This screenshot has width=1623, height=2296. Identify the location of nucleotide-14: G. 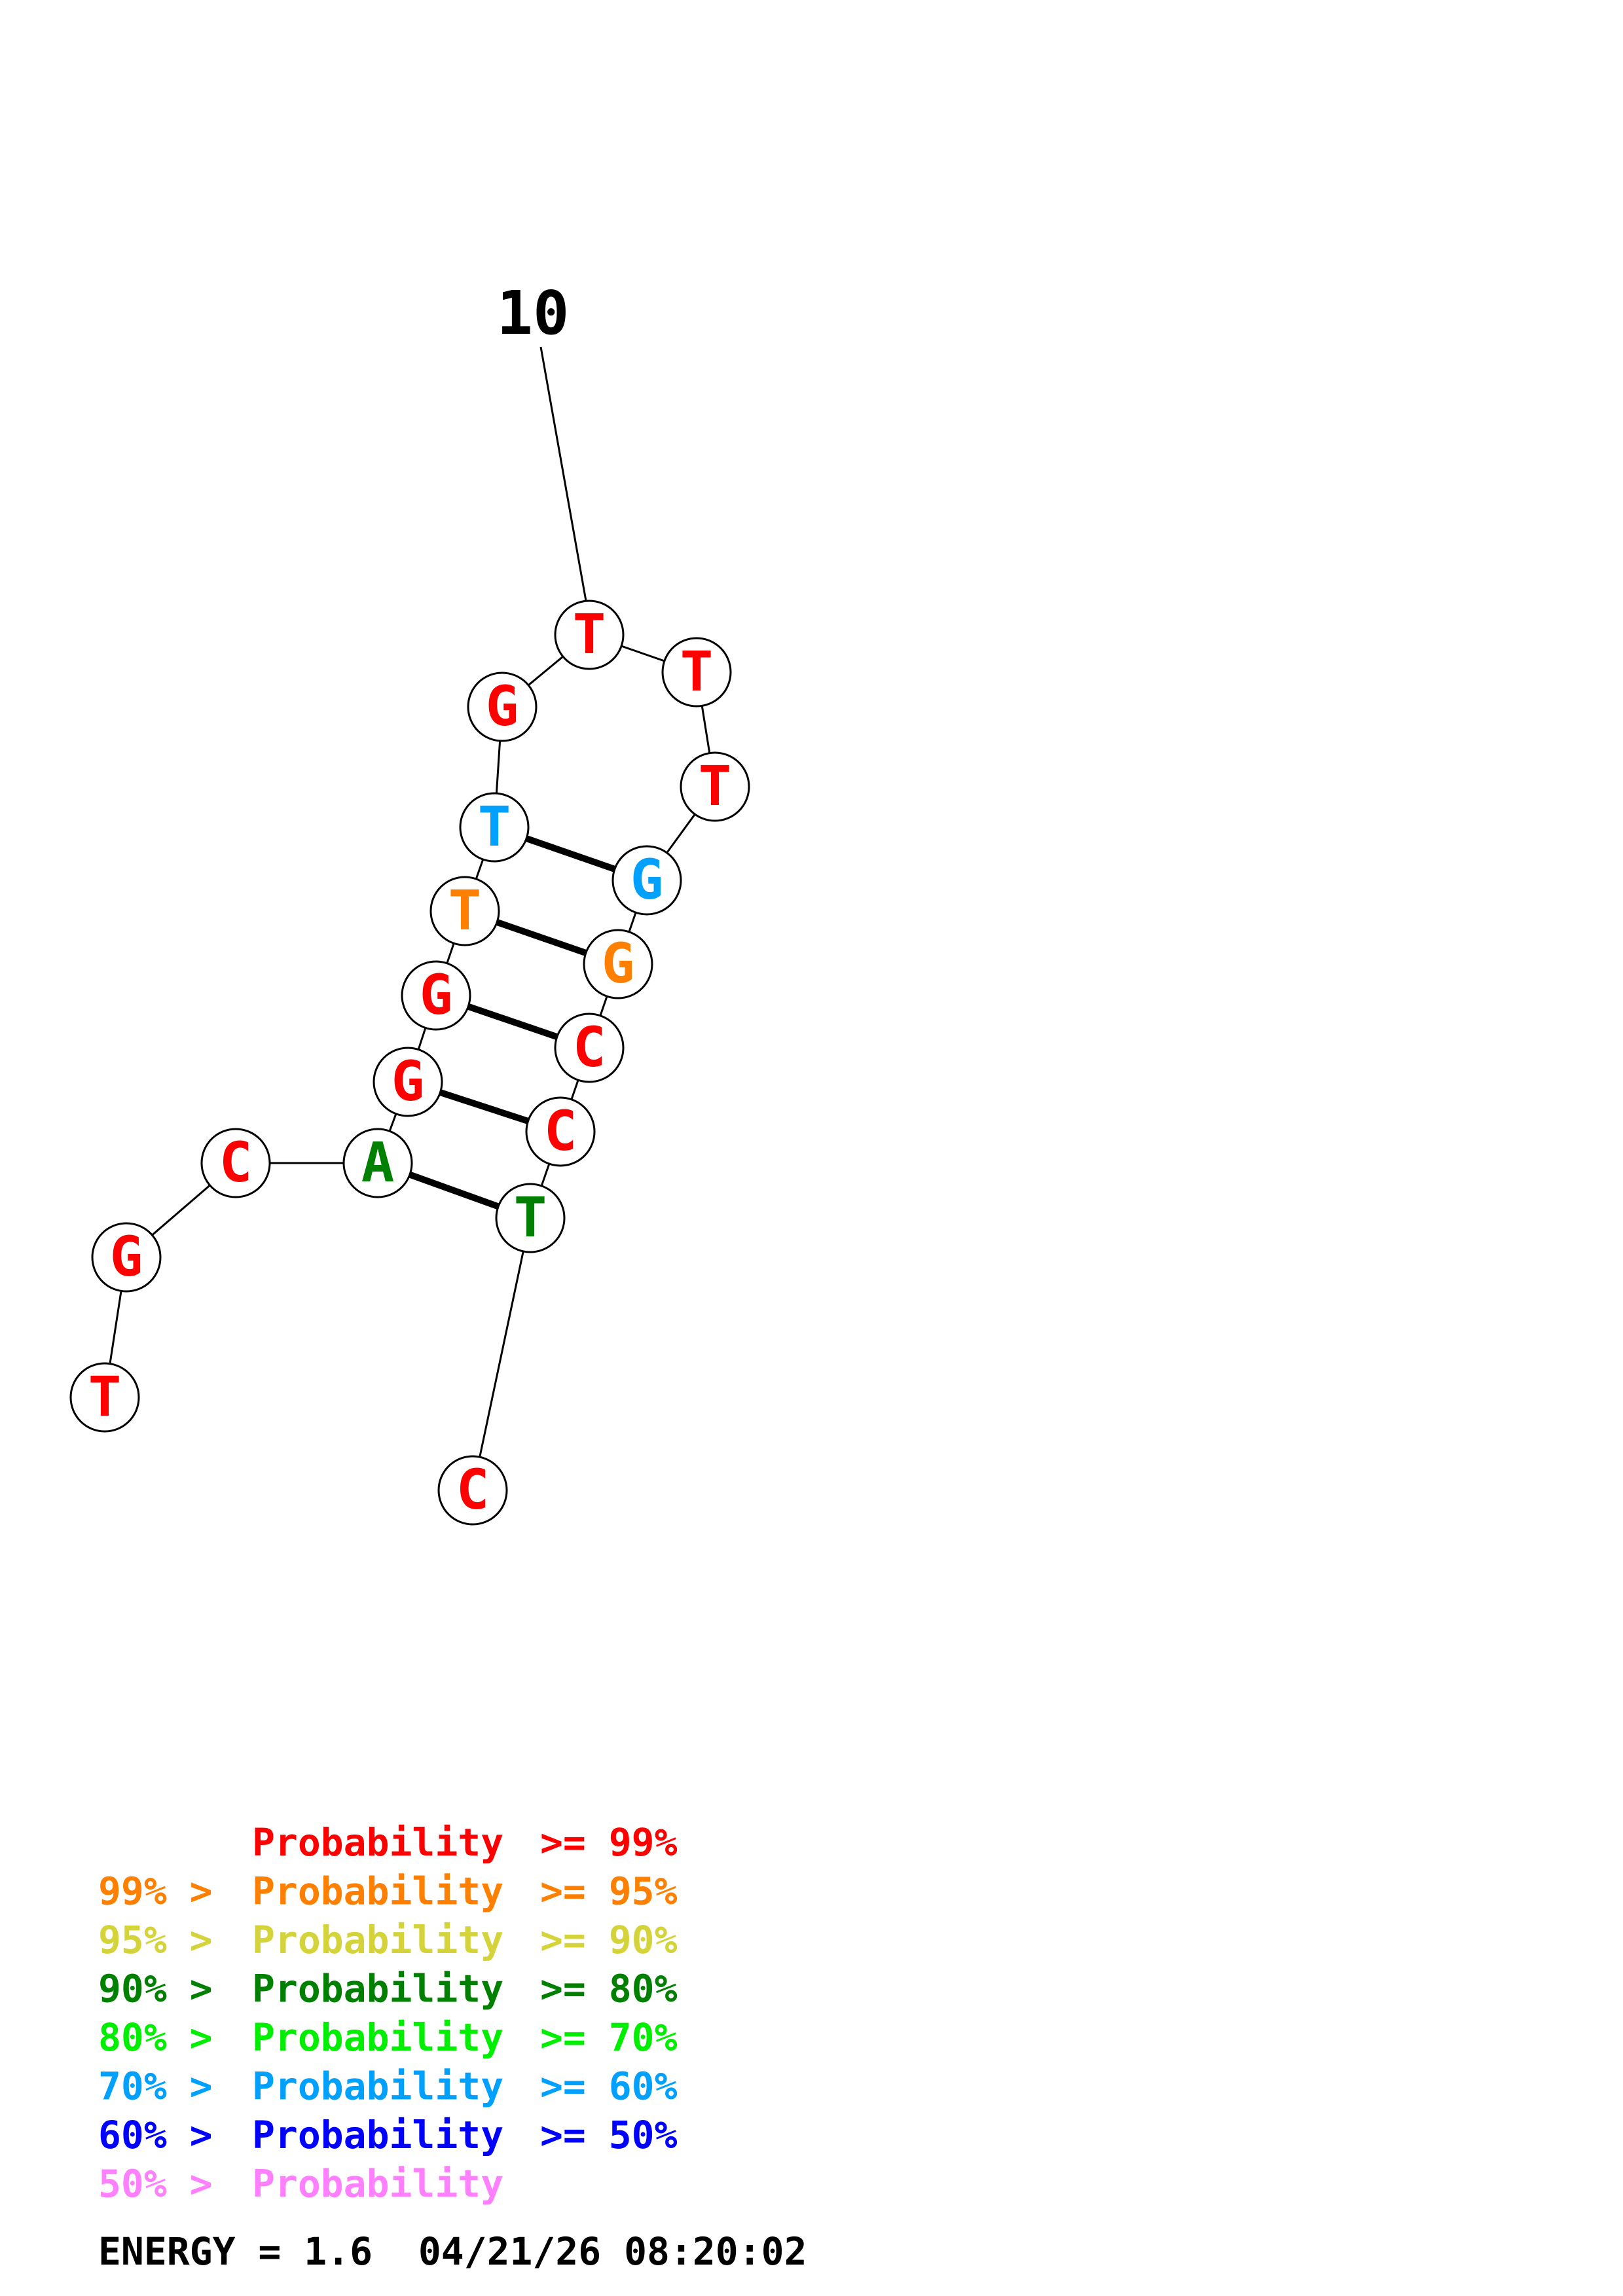
(618, 964).